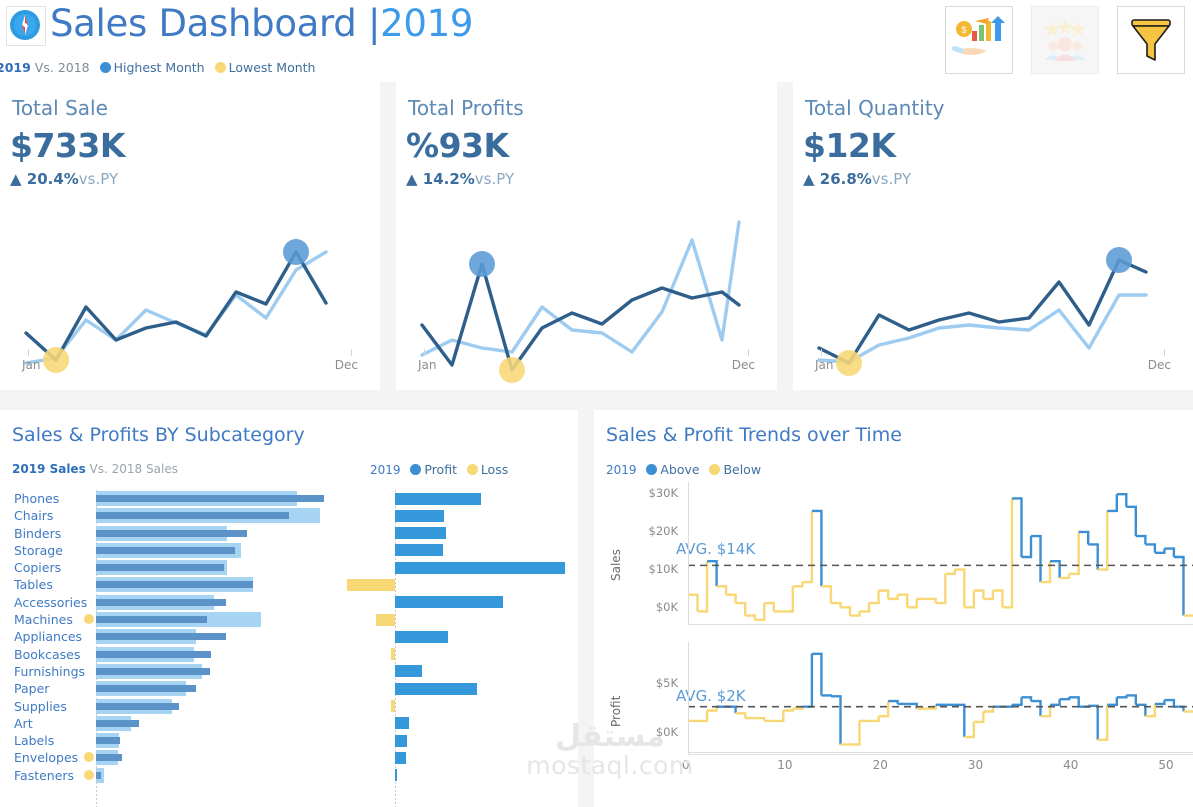 The image size is (1193, 807). I want to click on subcategory-row: Binders, so click(289, 533).